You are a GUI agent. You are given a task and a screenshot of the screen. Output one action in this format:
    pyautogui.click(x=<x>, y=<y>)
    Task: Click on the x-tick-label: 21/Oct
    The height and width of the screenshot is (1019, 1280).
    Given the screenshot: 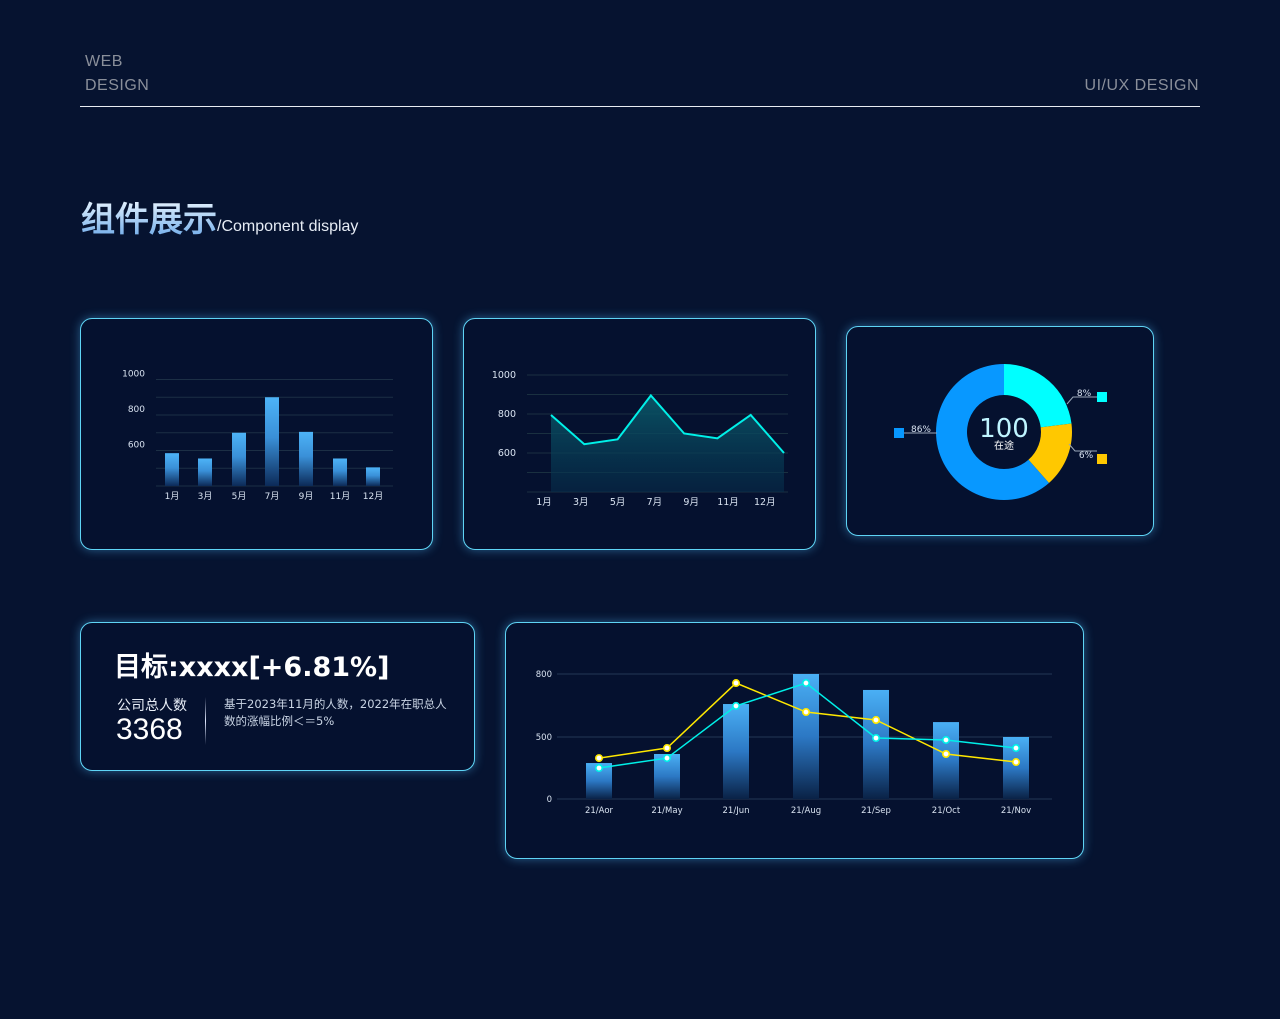 What is the action you would take?
    pyautogui.click(x=946, y=811)
    